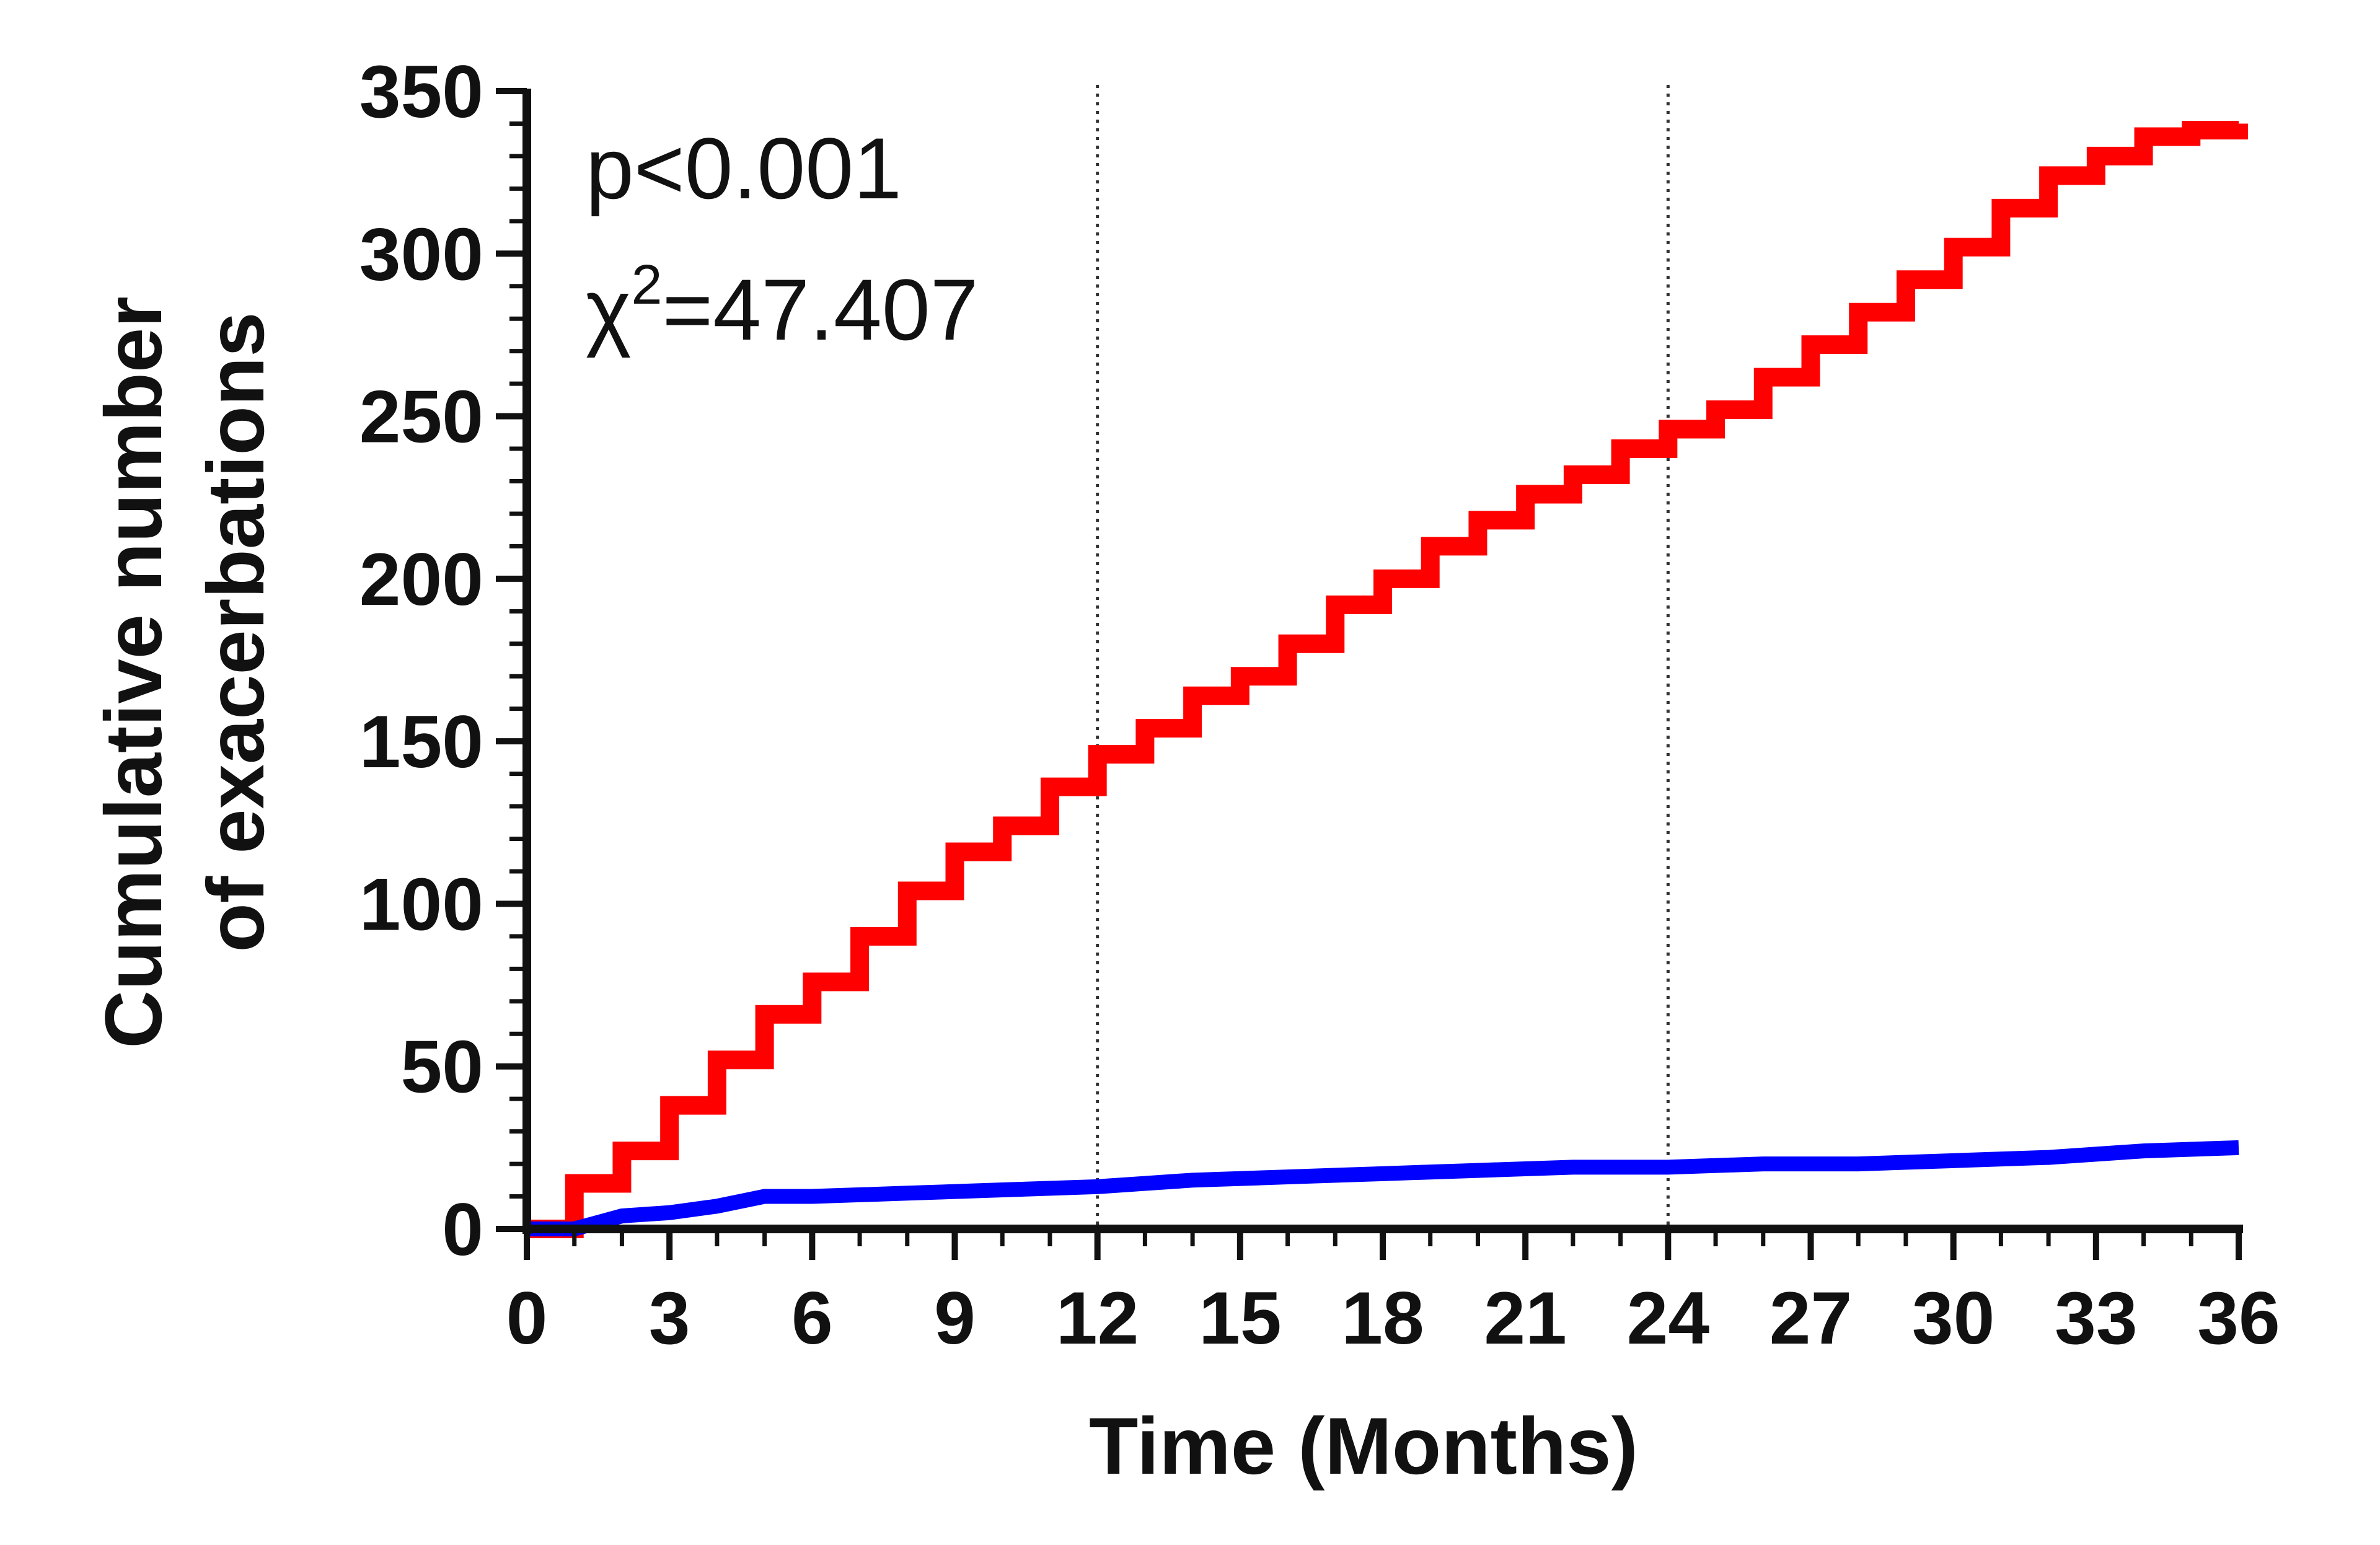 This screenshot has width=2380, height=1545. What do you see at coordinates (669, 1318) in the screenshot?
I see `x-tick-label: 3` at bounding box center [669, 1318].